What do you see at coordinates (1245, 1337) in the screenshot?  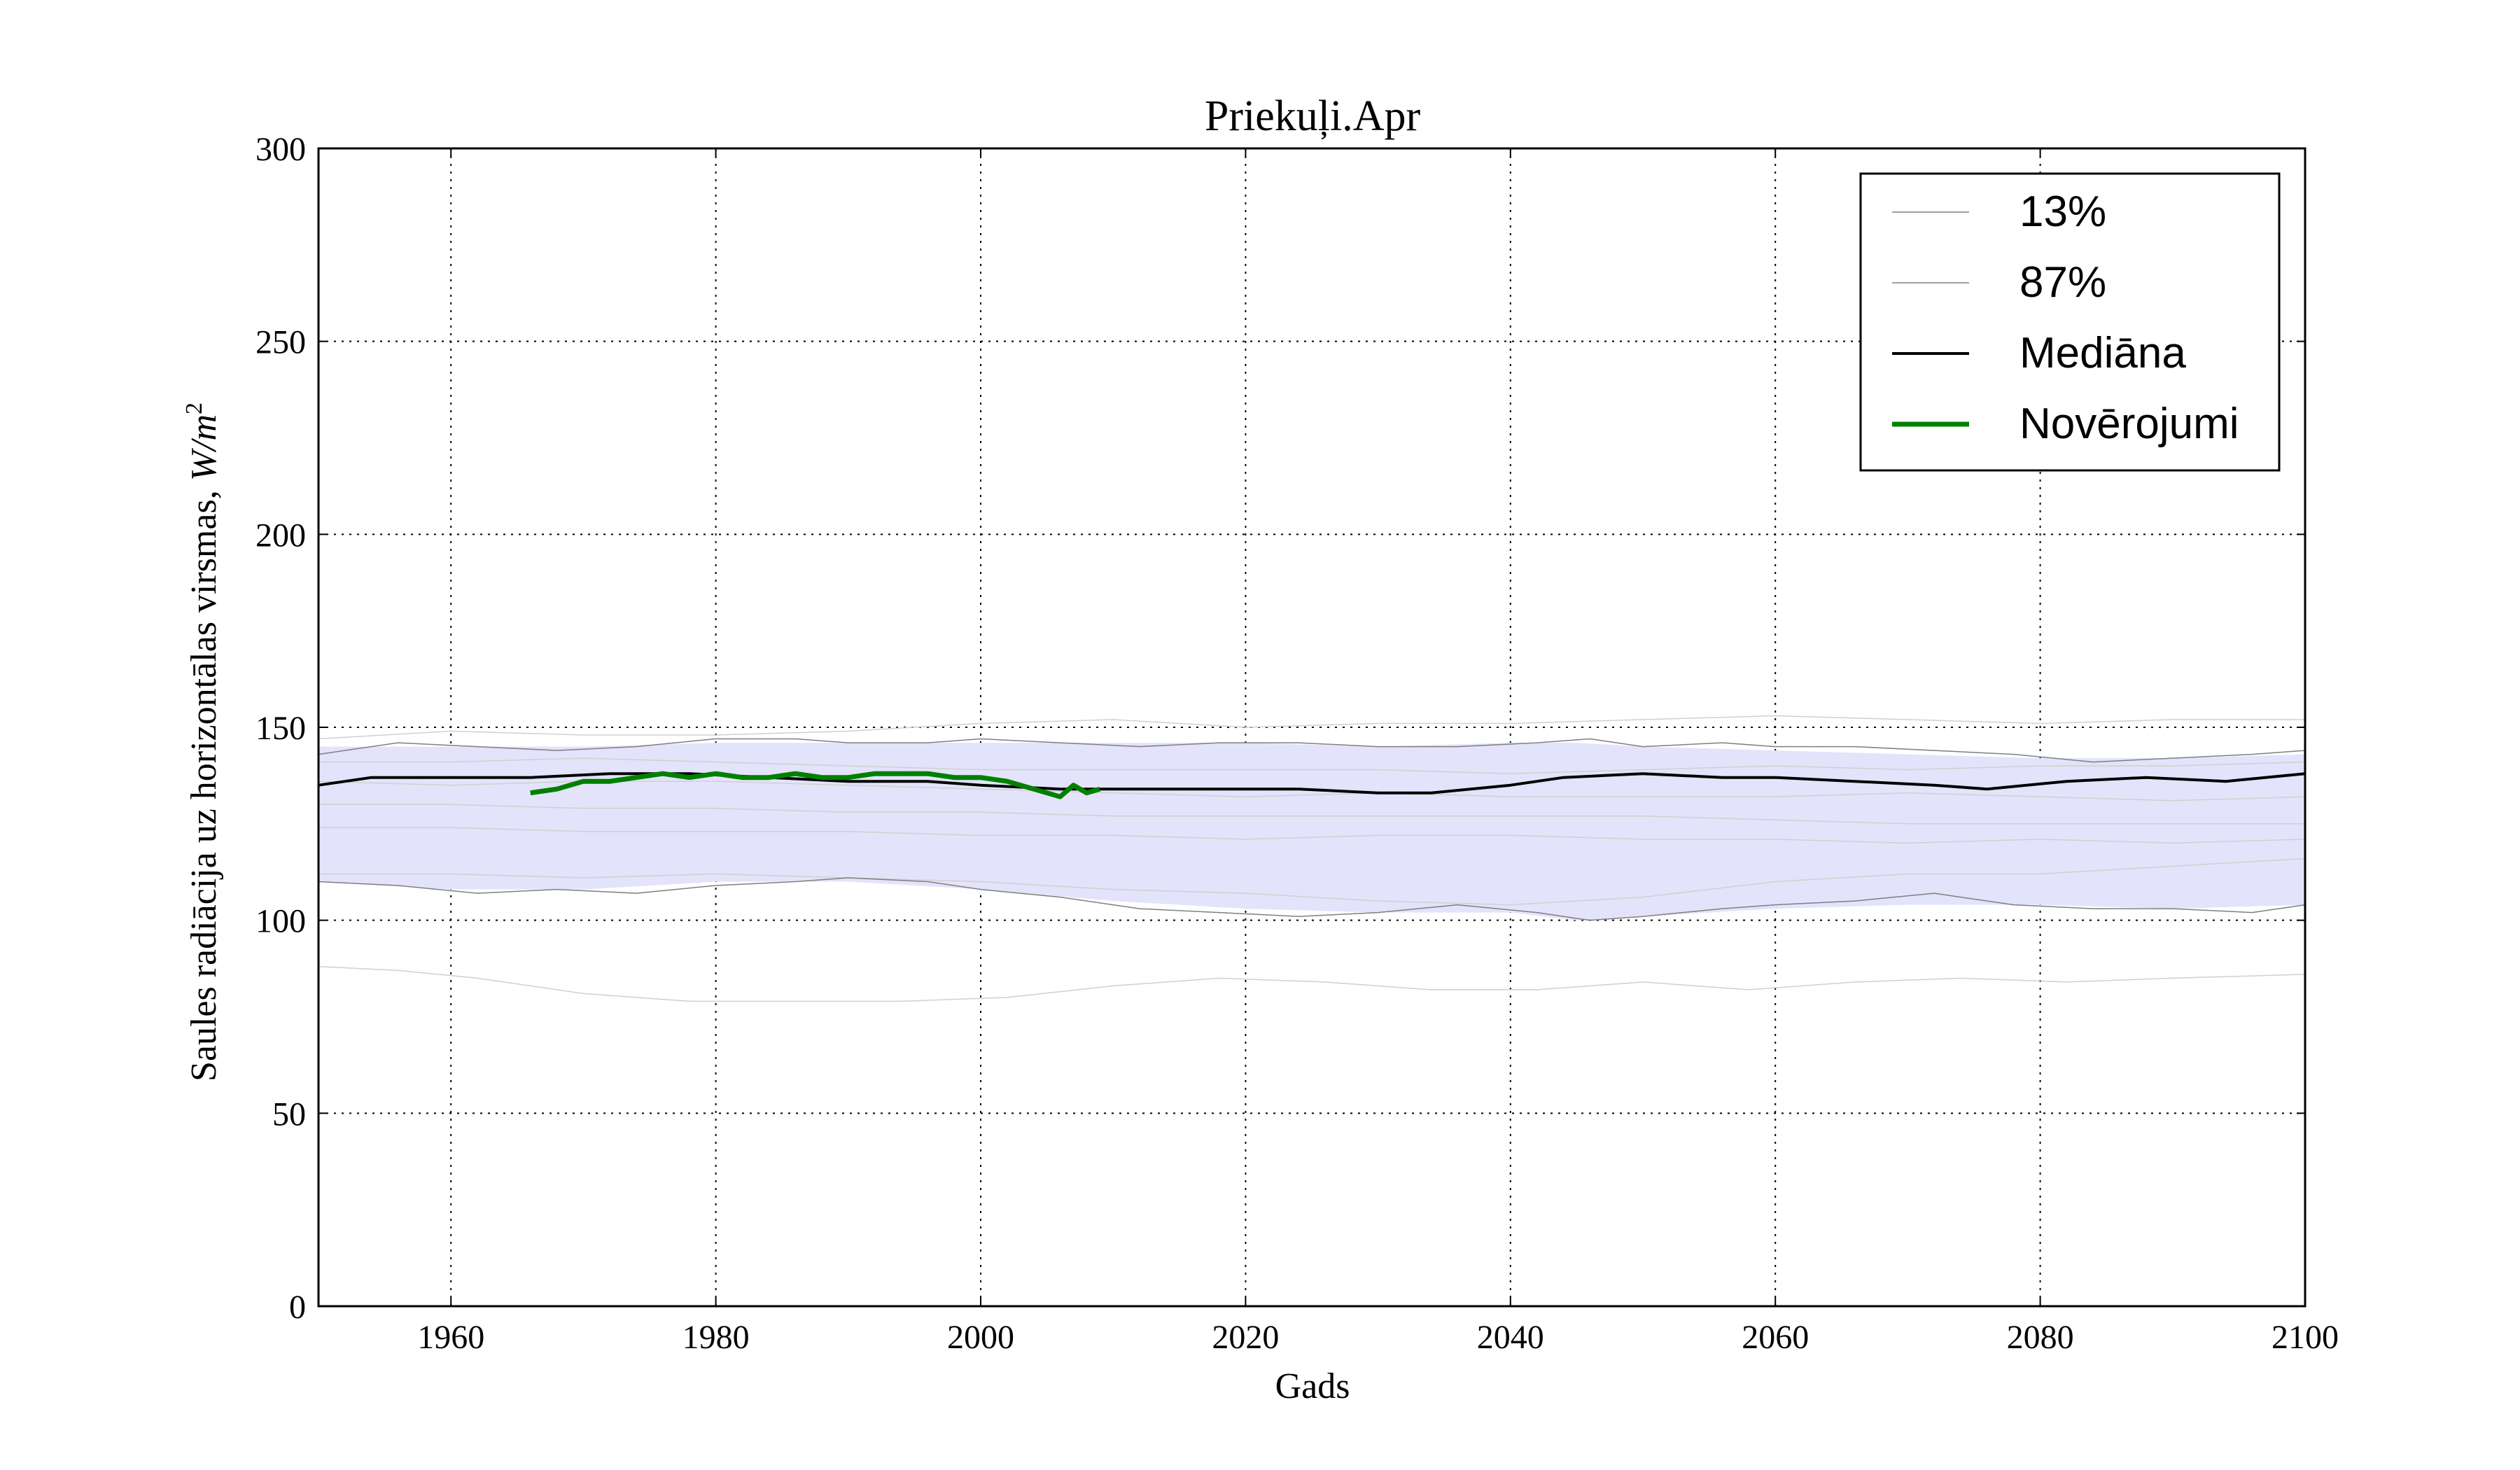 I see `x-tick-label: 2020` at bounding box center [1245, 1337].